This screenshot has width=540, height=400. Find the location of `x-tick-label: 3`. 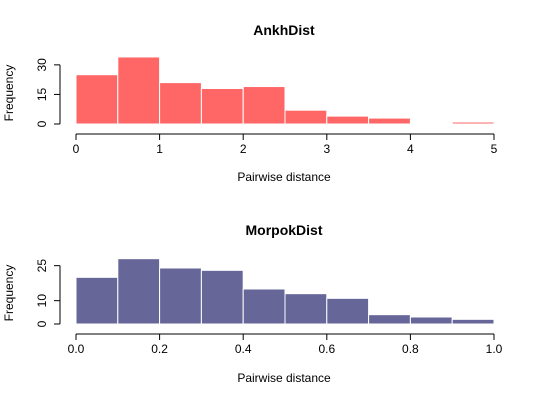

x-tick-label: 3 is located at coordinates (326, 149).